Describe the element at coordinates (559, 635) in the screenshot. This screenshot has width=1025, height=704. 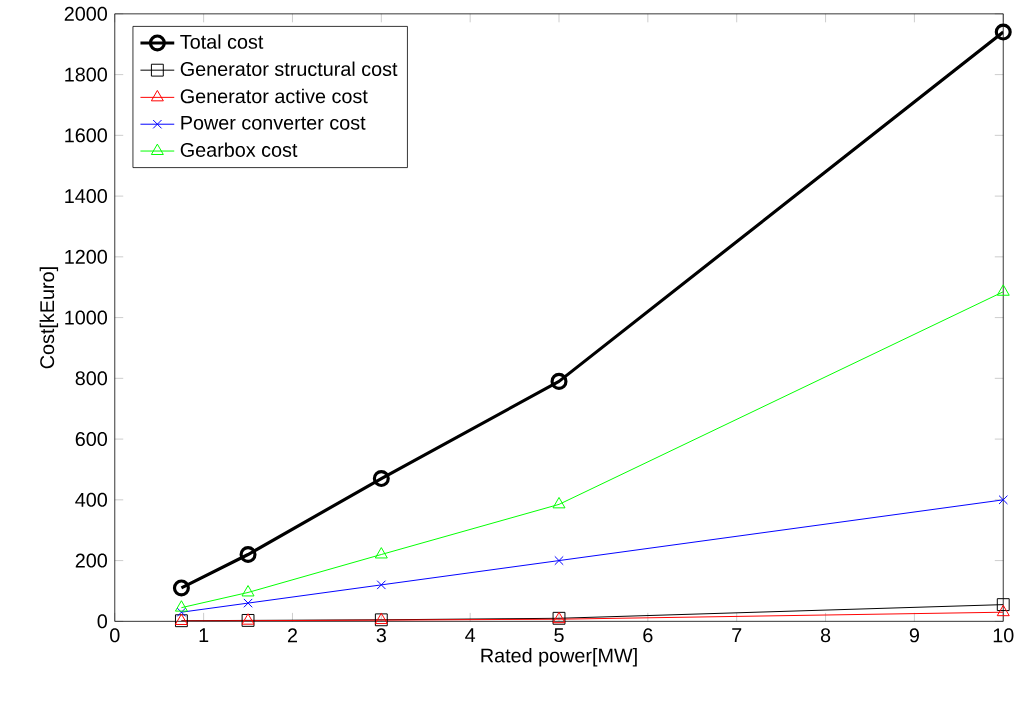
I see `x-tick-label: 5` at that location.